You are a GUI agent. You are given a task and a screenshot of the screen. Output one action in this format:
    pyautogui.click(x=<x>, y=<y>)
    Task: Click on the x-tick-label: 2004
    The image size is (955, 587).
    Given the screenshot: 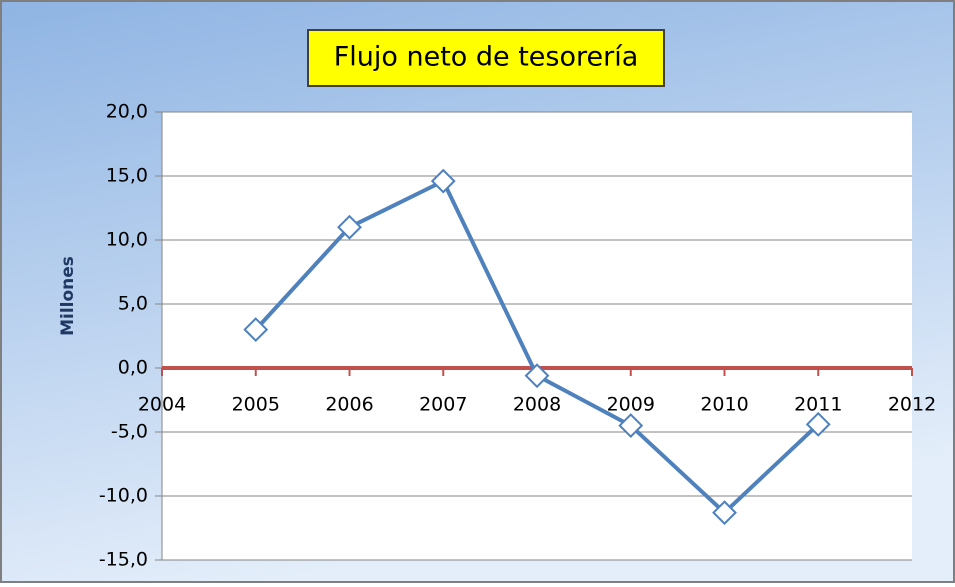 What is the action you would take?
    pyautogui.click(x=162, y=405)
    